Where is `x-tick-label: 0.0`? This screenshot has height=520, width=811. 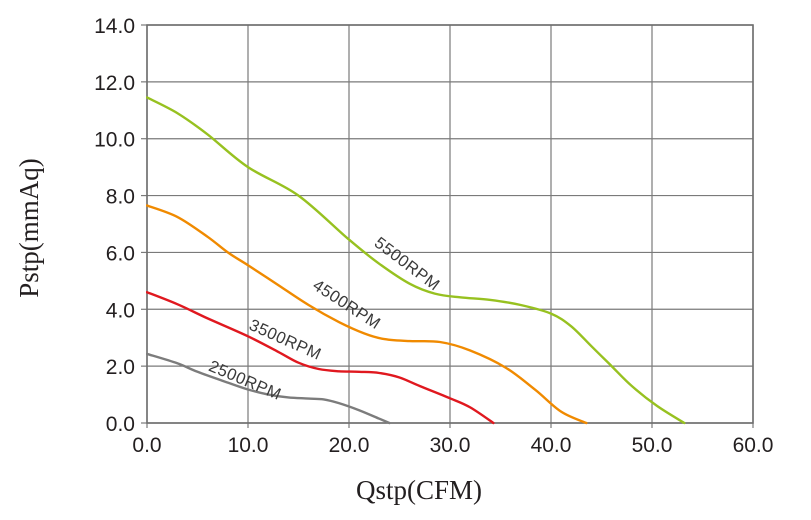 x-tick-label: 0.0 is located at coordinates (146, 445).